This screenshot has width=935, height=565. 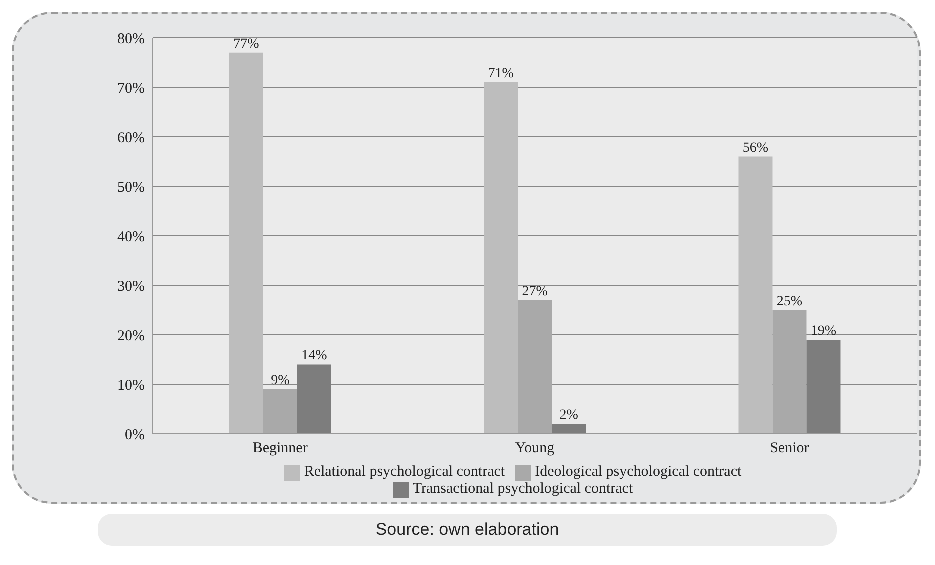 I want to click on data-label: 77%, so click(x=247, y=44).